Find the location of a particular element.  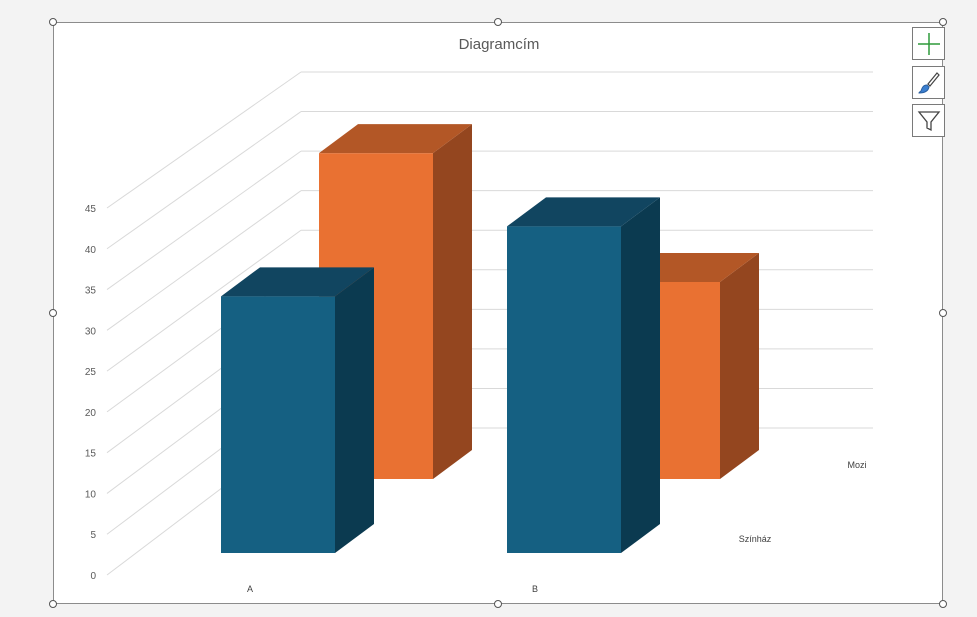

funnel-icon is located at coordinates (928, 120).